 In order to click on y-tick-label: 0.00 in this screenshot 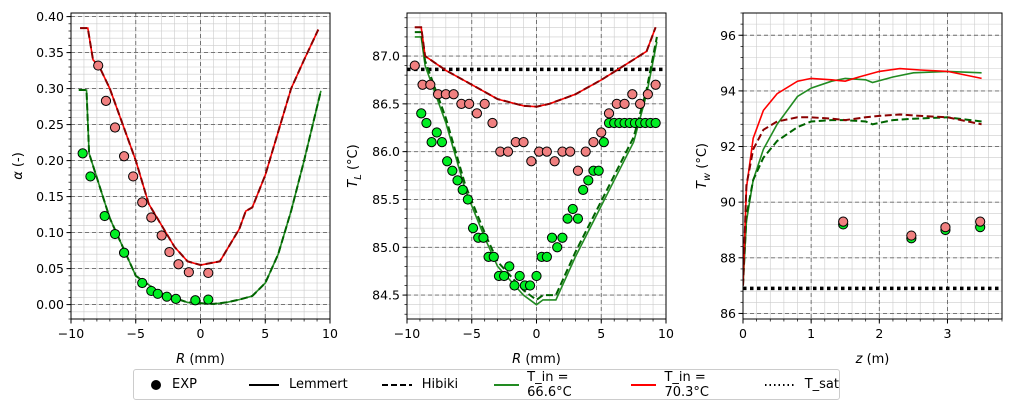, I will do `click(50, 304)`.